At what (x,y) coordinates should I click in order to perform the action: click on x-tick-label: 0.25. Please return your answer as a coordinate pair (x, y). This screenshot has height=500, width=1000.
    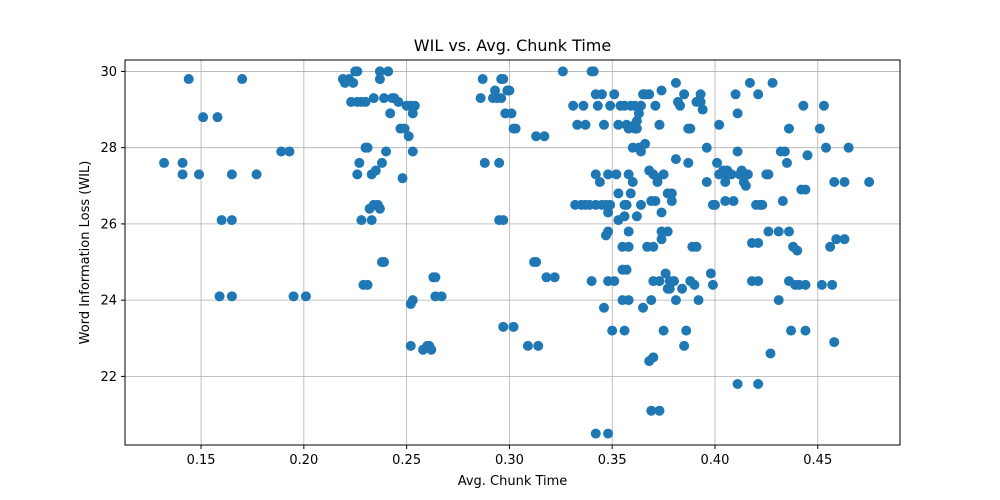
    Looking at the image, I should click on (406, 460).